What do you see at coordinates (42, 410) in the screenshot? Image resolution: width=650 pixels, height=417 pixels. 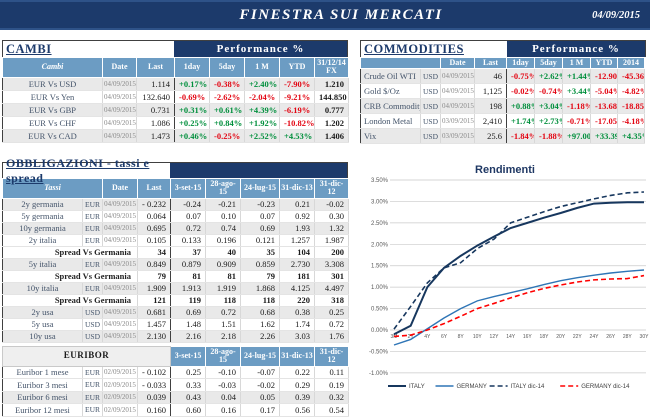 I see `cell: Euribor 12 mesi` at bounding box center [42, 410].